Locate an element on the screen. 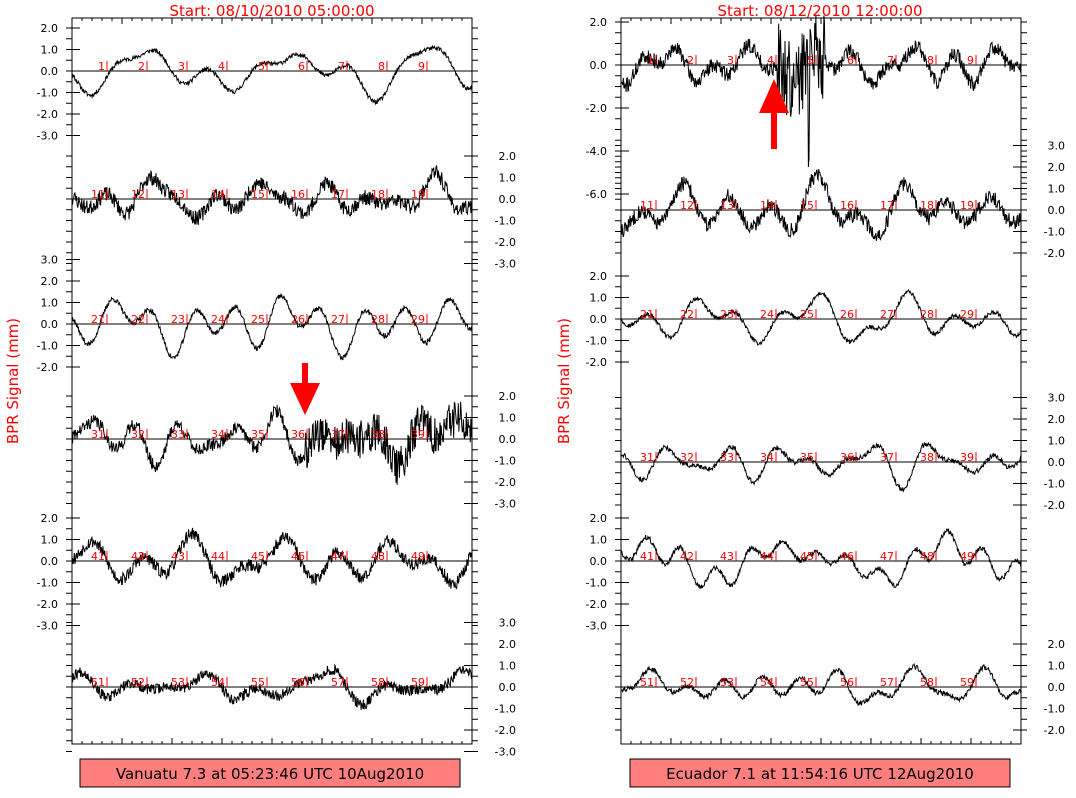 The height and width of the screenshot is (798, 1076). station-label: 11 is located at coordinates (98, 194).